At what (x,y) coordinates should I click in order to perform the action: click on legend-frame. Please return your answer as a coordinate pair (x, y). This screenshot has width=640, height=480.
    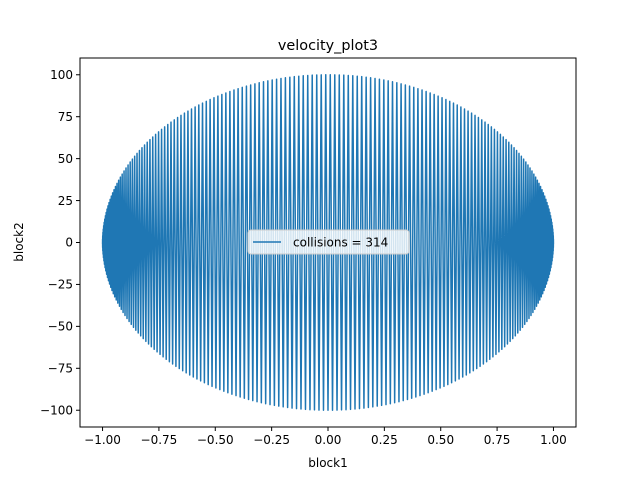
    Looking at the image, I should click on (328, 242).